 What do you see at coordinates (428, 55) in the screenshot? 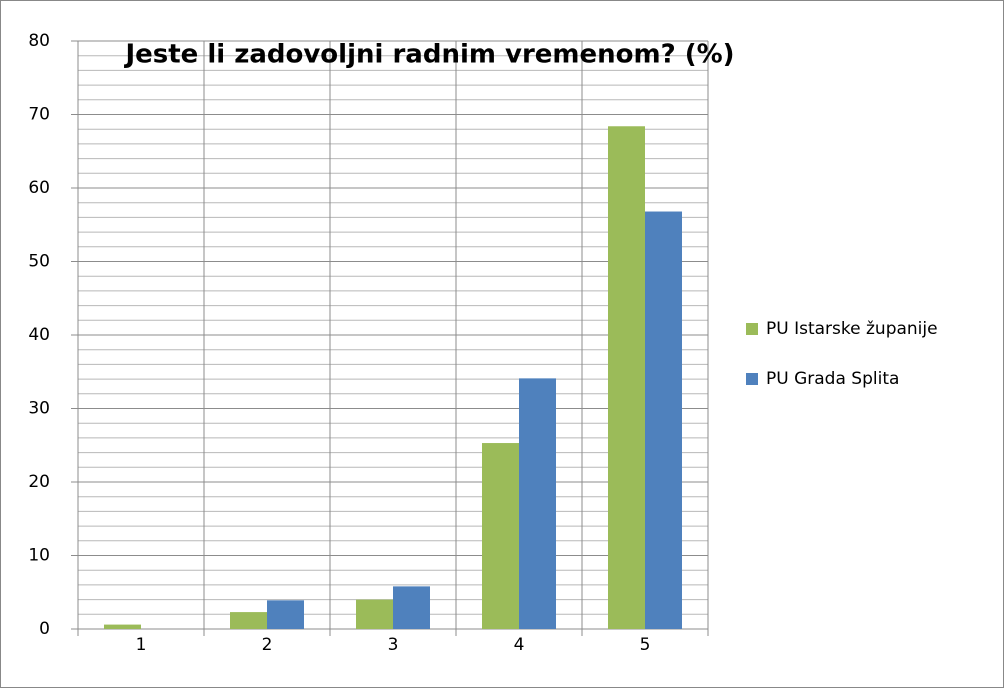
I see `chart-title: Jeste li zadovoljni radnim vremenom? (%)` at bounding box center [428, 55].